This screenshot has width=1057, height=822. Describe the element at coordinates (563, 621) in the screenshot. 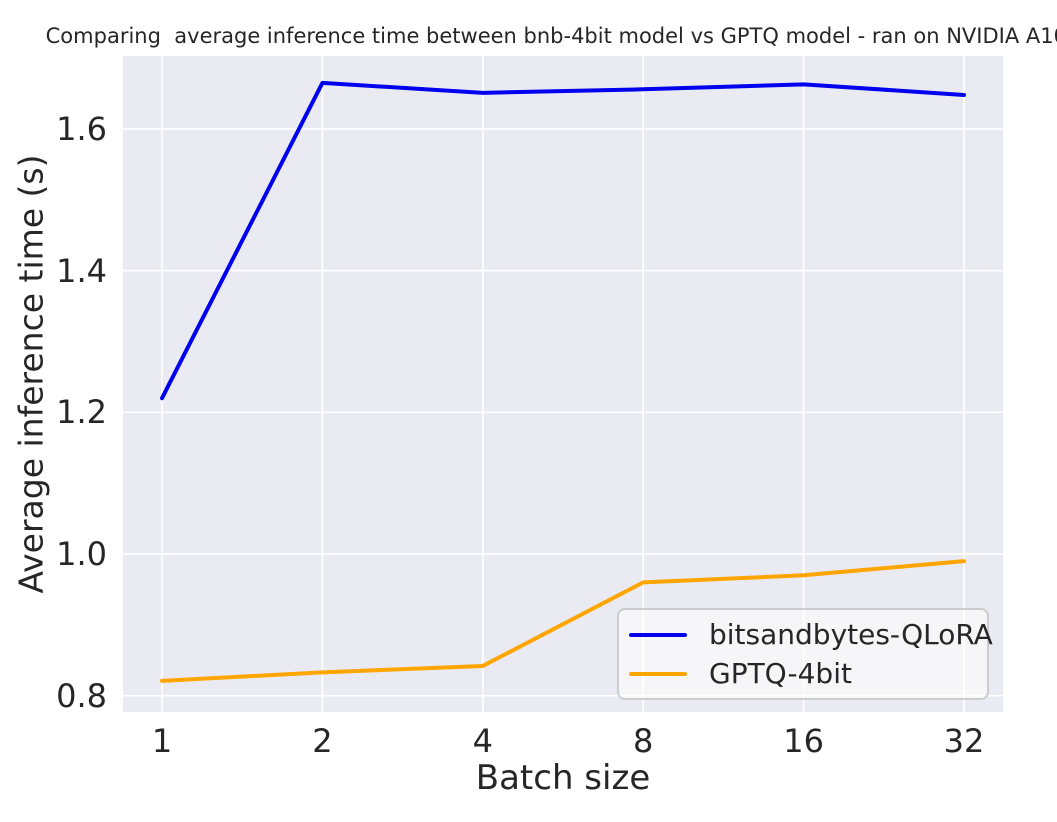

I see `series-line-GPTQ-4bit` at that location.